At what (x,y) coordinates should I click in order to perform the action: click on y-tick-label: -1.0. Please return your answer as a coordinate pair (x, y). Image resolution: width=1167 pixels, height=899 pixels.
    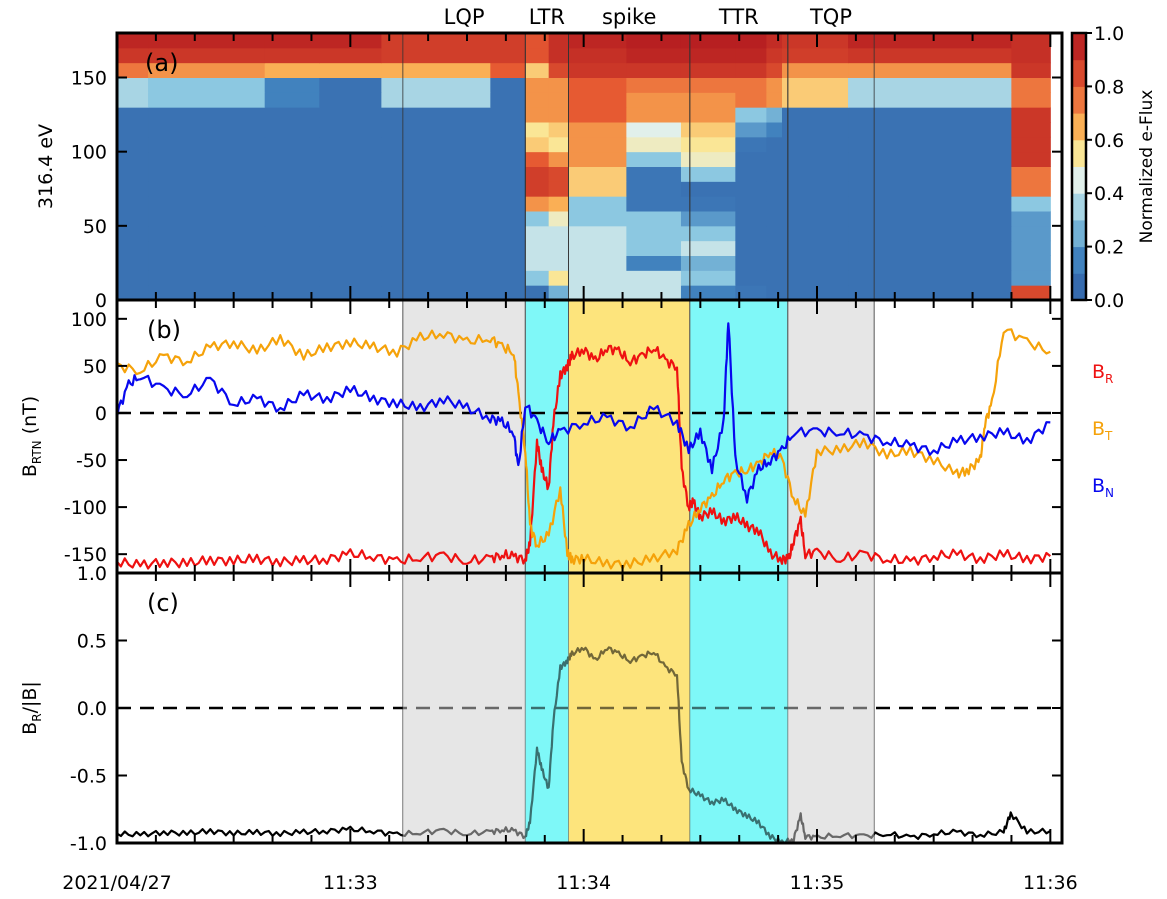
    Looking at the image, I should click on (88, 844).